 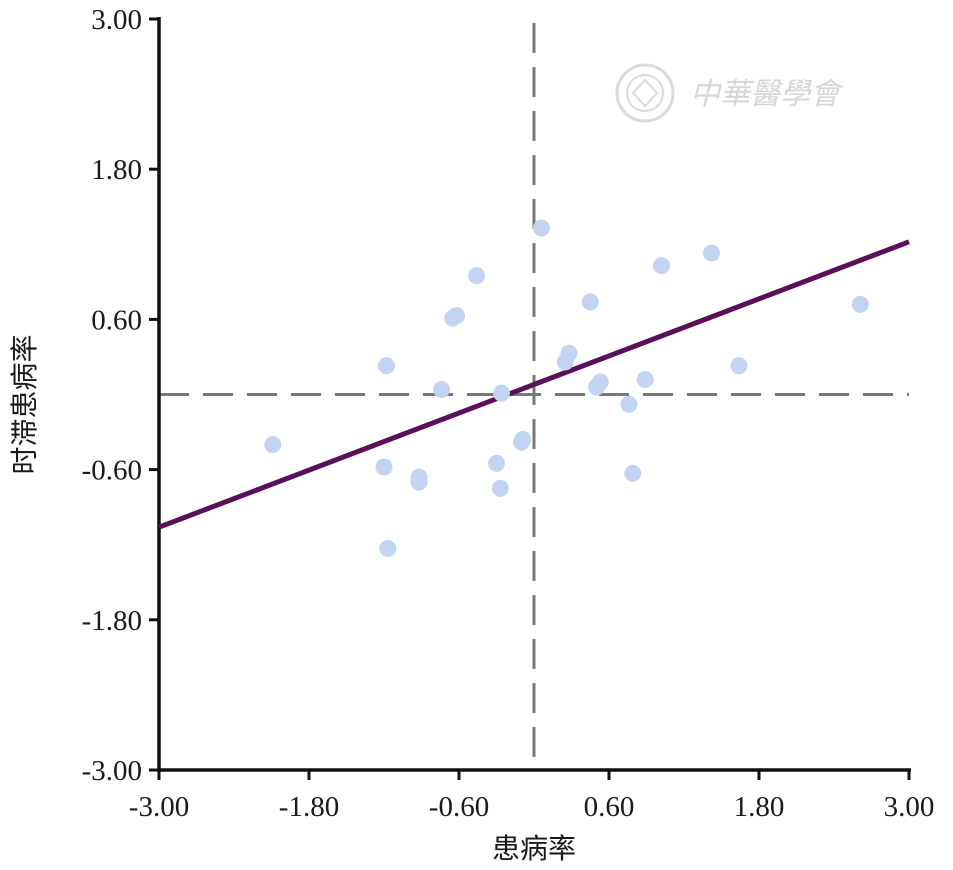 What do you see at coordinates (645, 93) in the screenshot?
I see `society-seal-icon` at bounding box center [645, 93].